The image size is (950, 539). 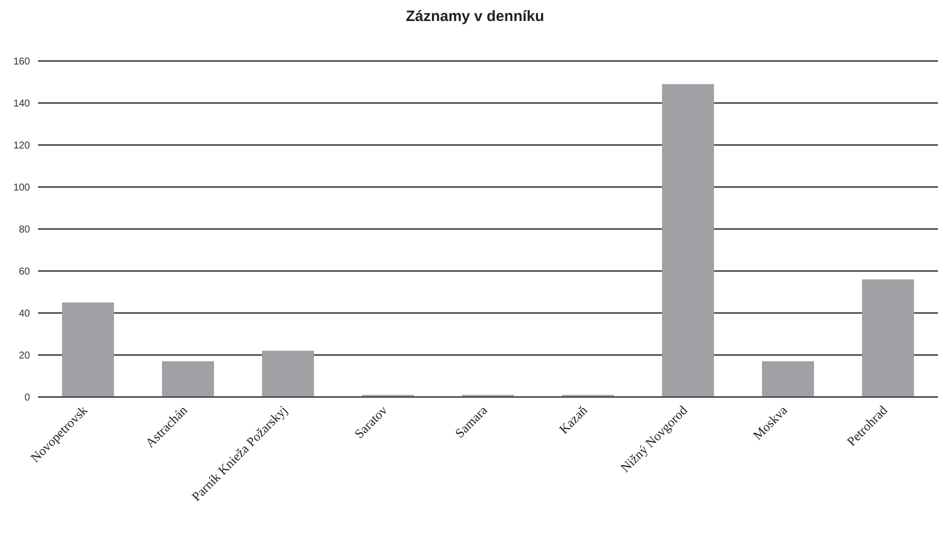 I want to click on y-tick-label: 60, so click(x=24, y=272).